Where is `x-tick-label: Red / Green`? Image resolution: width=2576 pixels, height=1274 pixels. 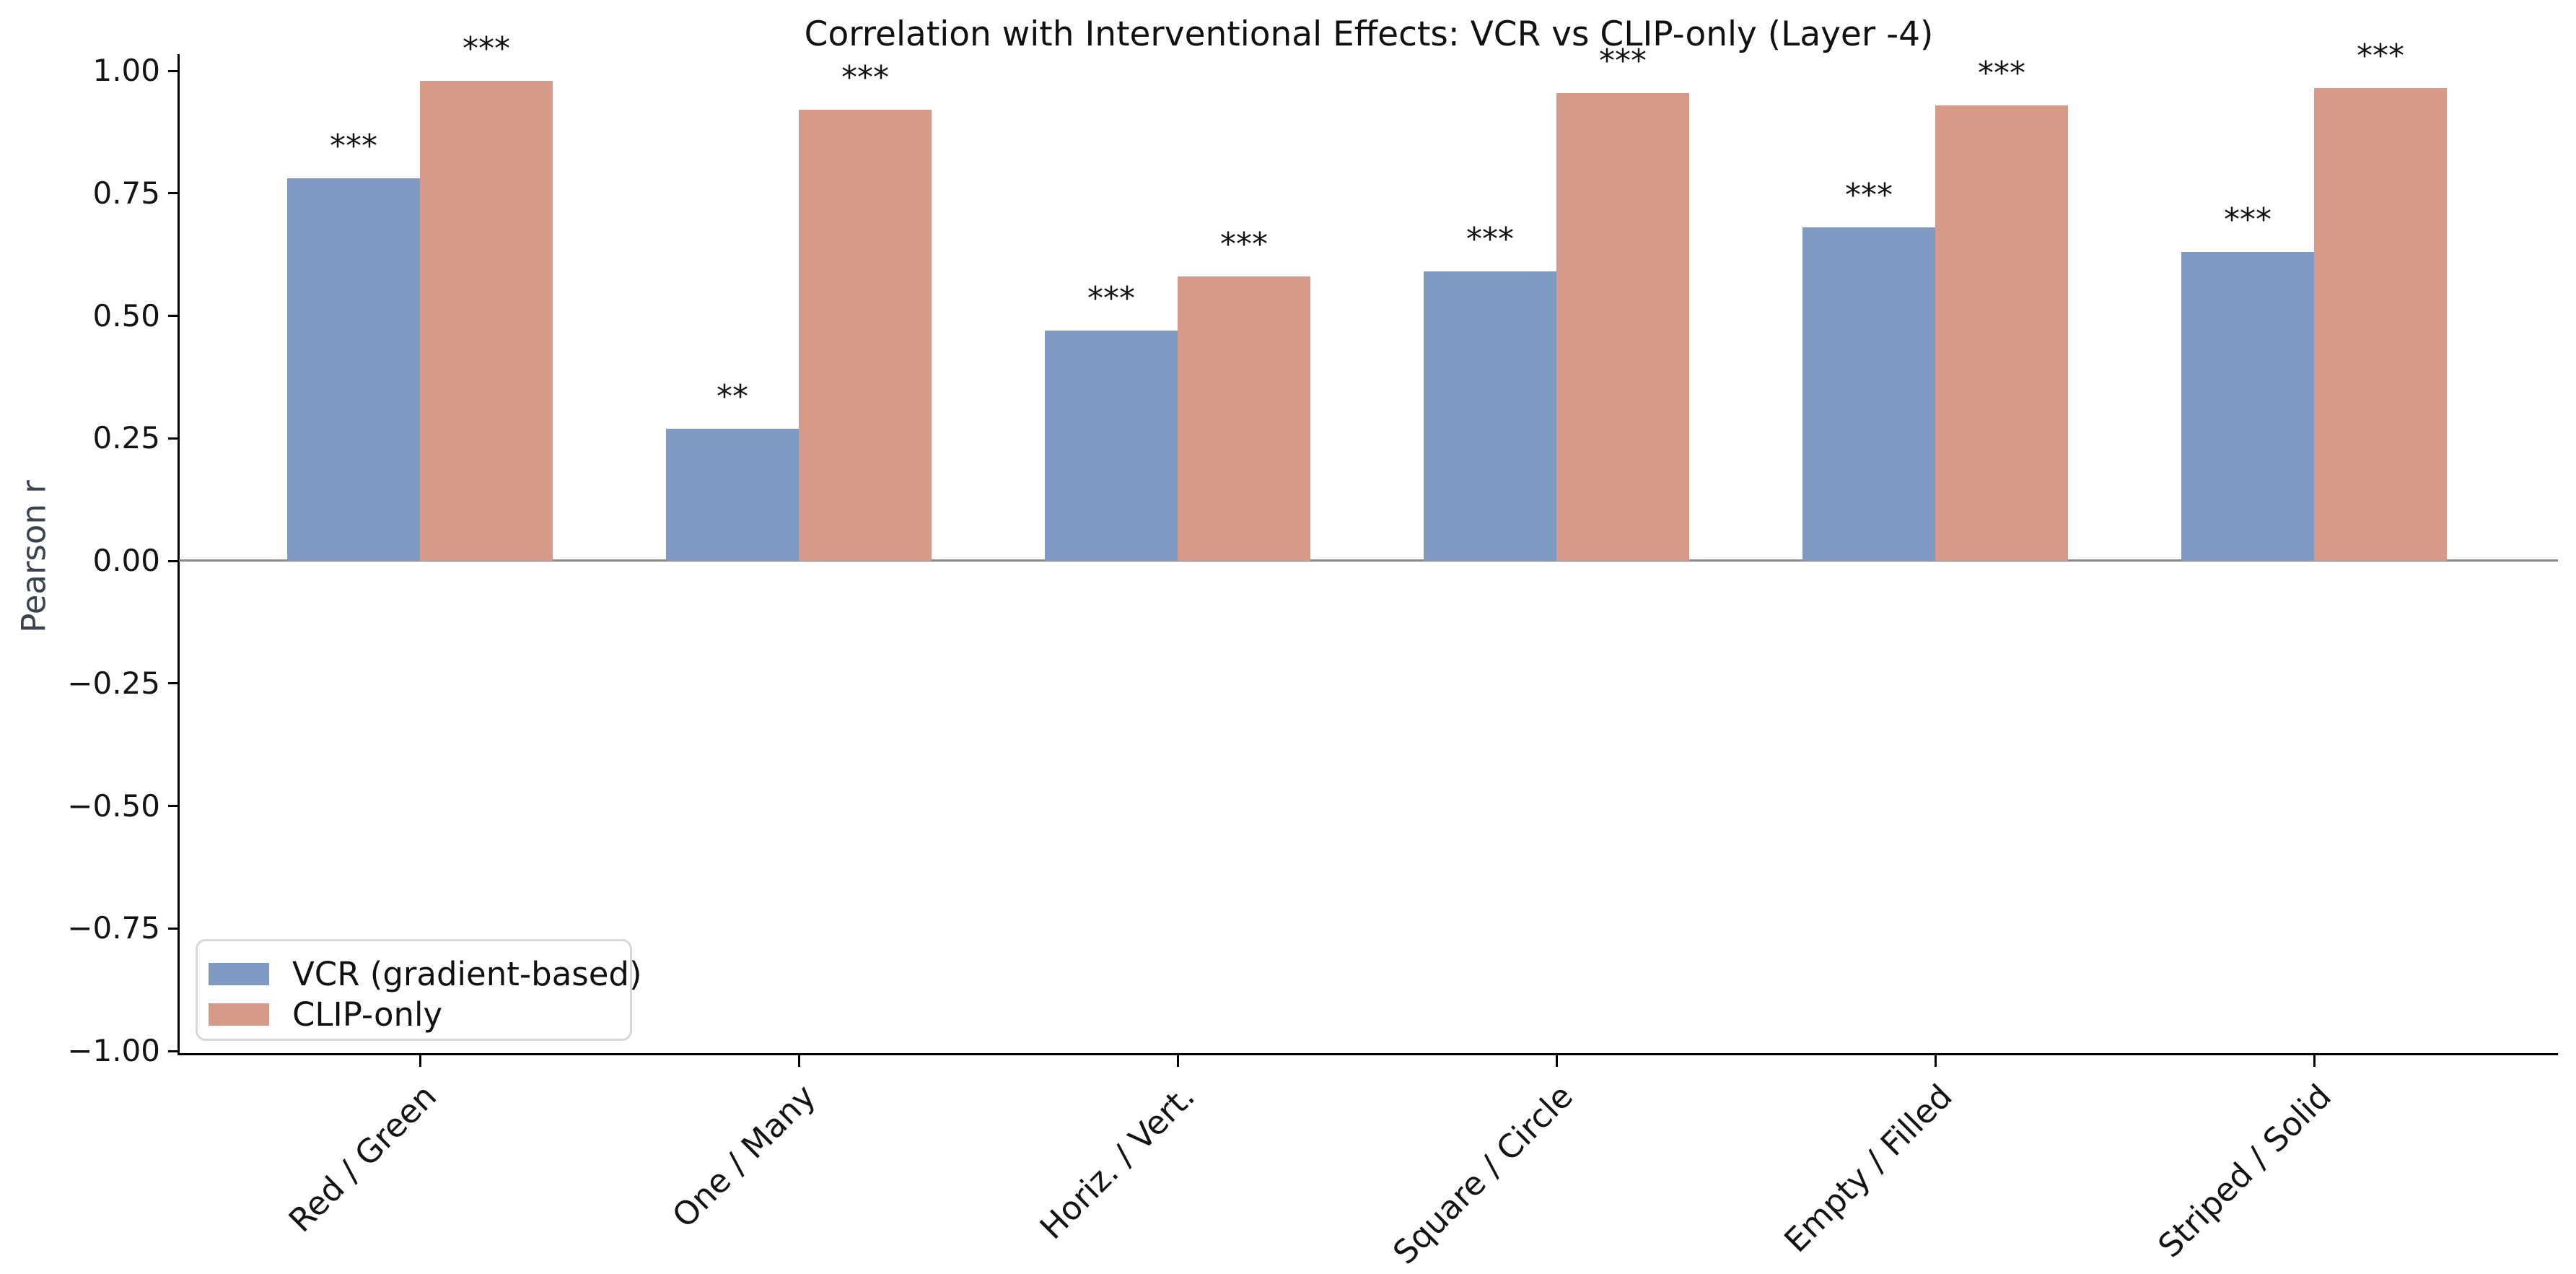 x-tick-label: Red / Green is located at coordinates (362, 1158).